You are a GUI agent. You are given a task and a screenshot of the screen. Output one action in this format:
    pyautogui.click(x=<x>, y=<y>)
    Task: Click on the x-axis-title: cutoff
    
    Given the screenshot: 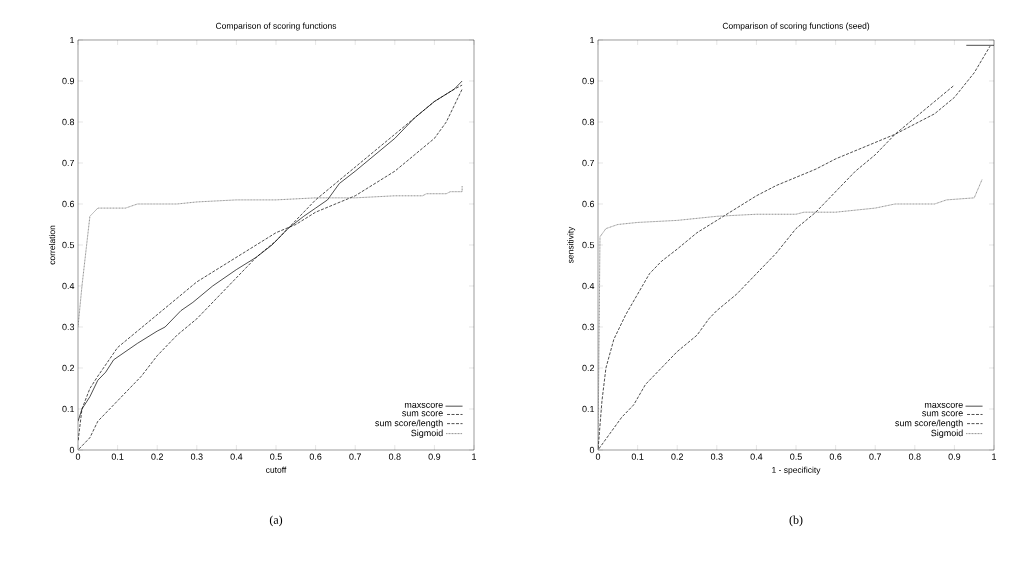 What is the action you would take?
    pyautogui.click(x=276, y=469)
    